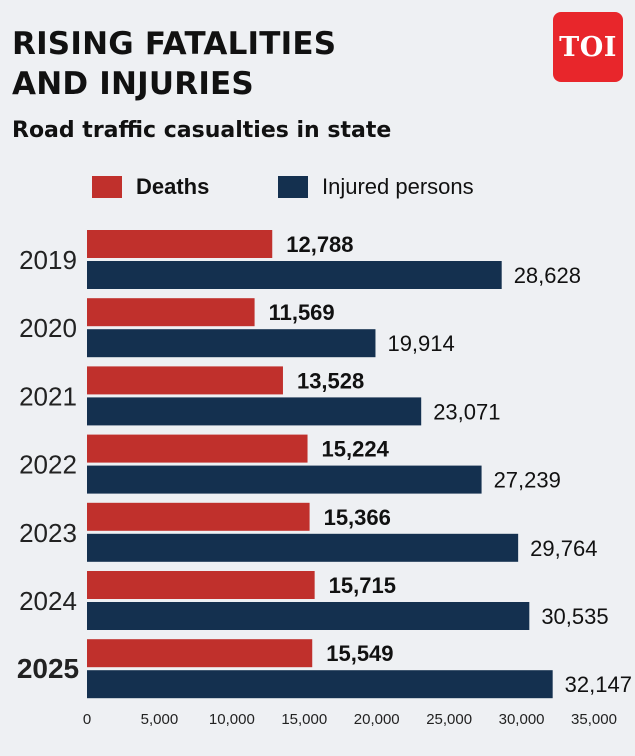 Image resolution: width=635 pixels, height=756 pixels. Describe the element at coordinates (308, 616) in the screenshot. I see `injured-bar-2024` at that location.